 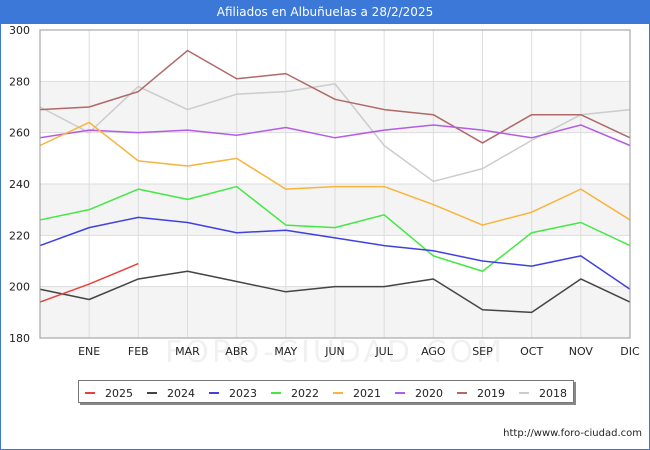 I want to click on x-tick-label: OCT, so click(x=531, y=351).